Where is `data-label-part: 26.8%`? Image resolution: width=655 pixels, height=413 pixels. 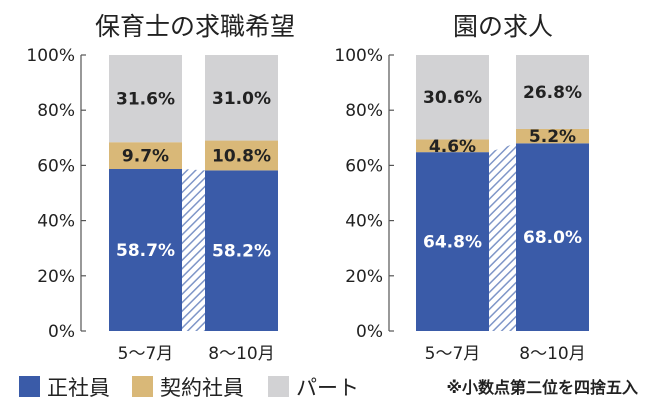 data-label-part: 26.8% is located at coordinates (552, 93).